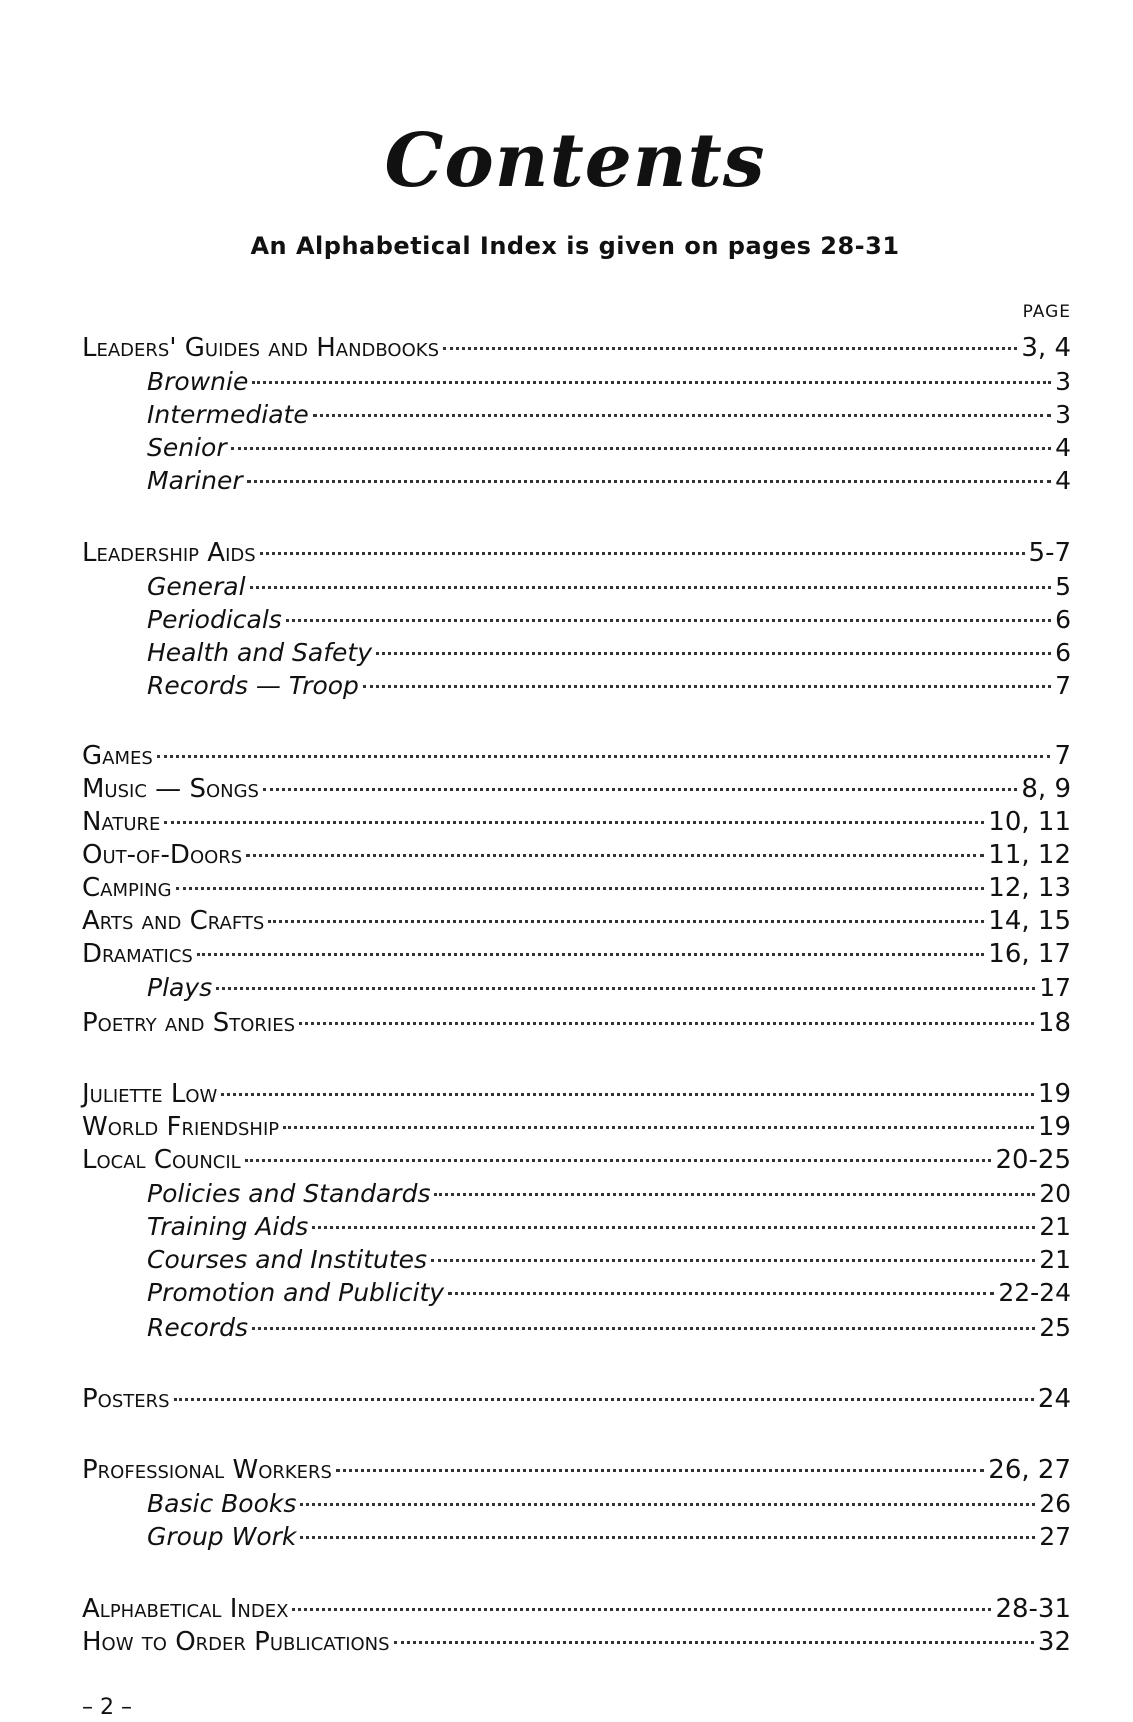 The image size is (1133, 1722). I want to click on toc-entry: Games 7, so click(576, 756).